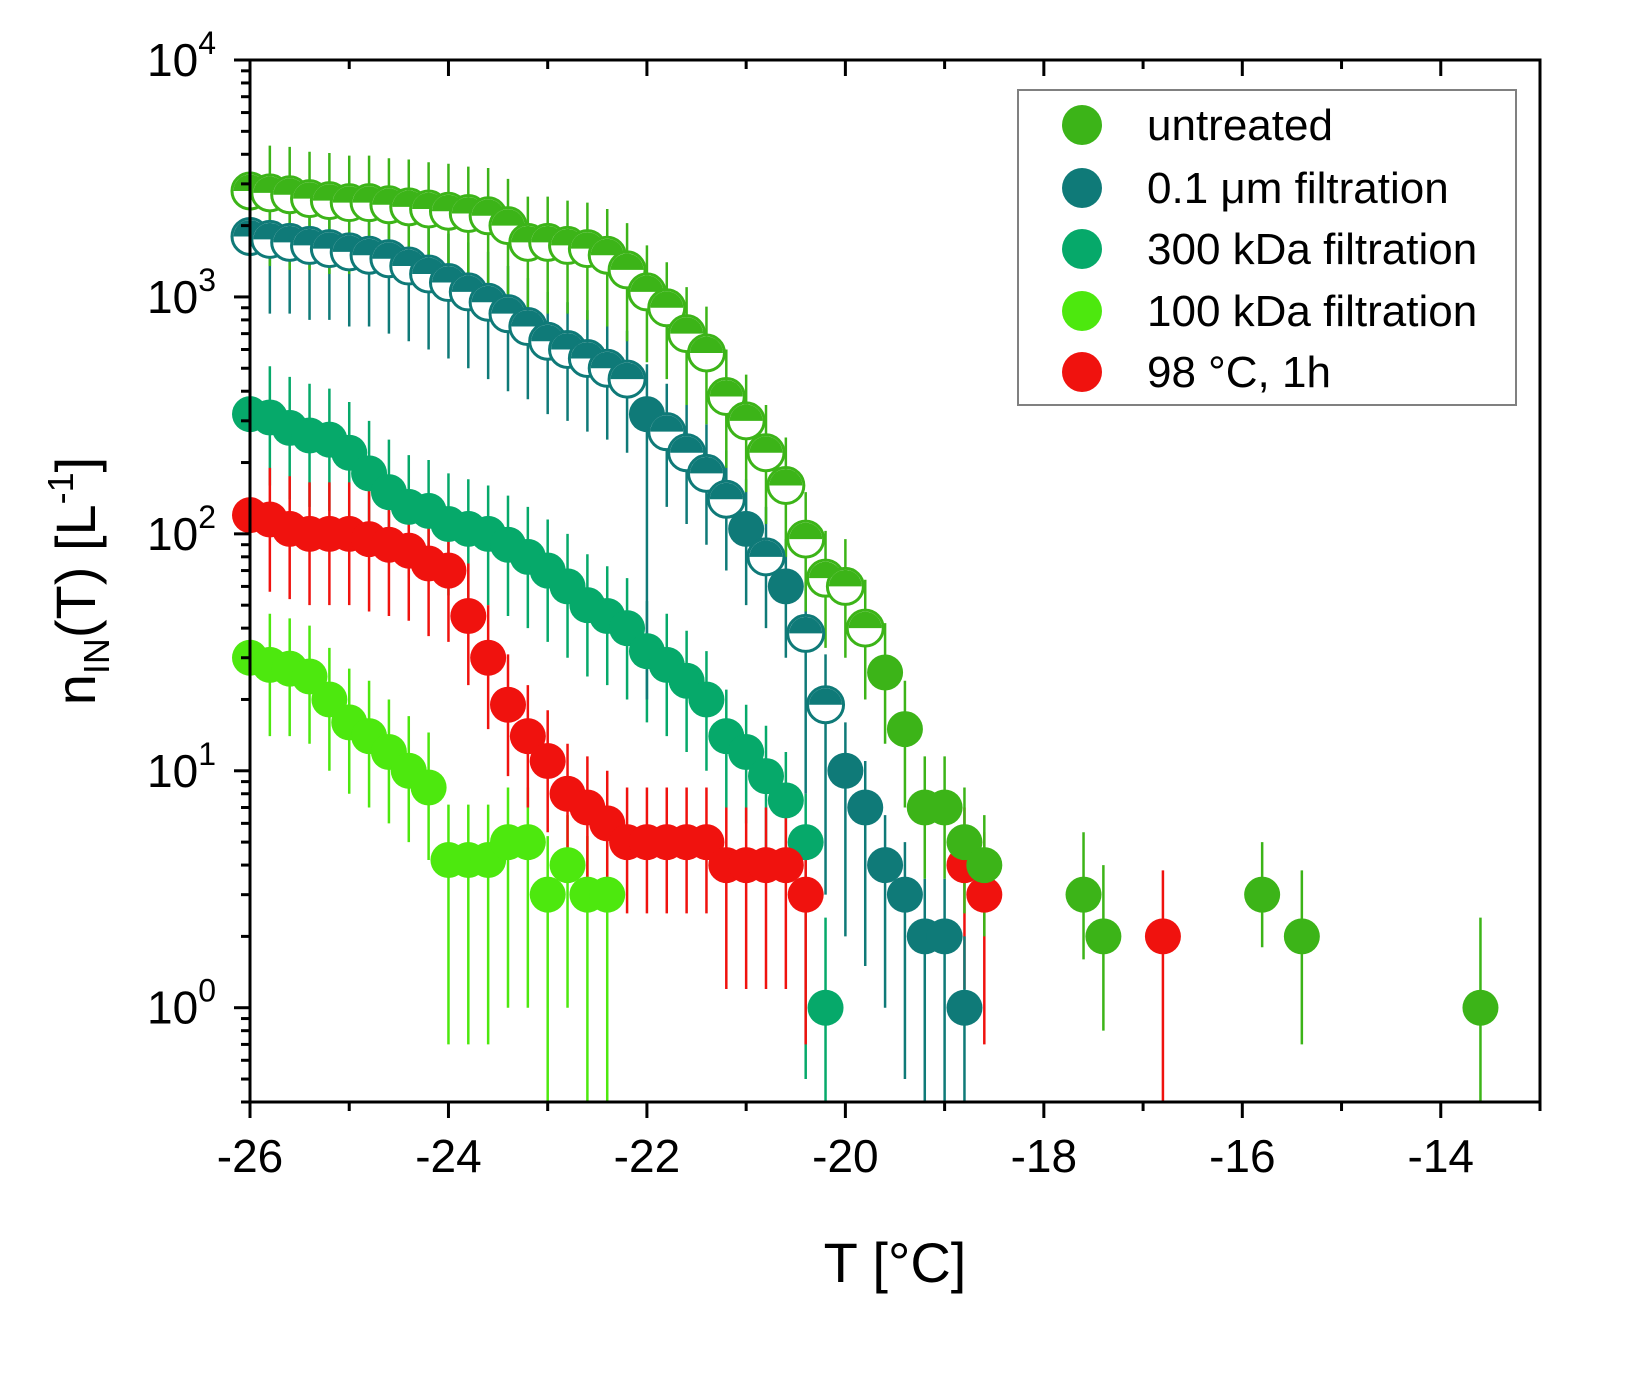 The height and width of the screenshot is (1391, 1637). Describe the element at coordinates (845, 1156) in the screenshot. I see `x-tick-label: -20` at that location.